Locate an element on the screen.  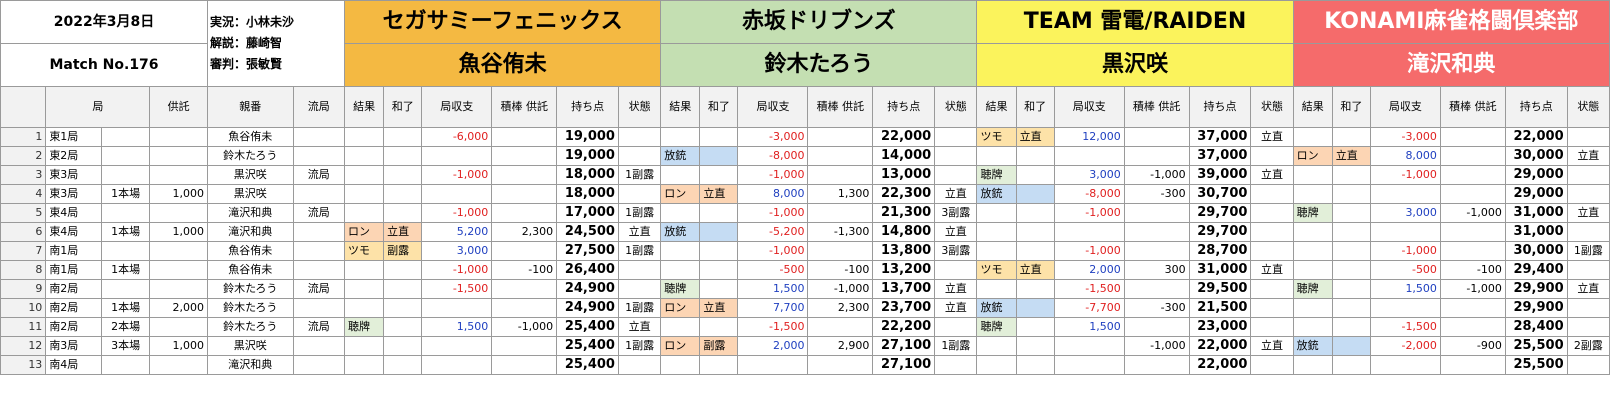
kyoku-cell: 南3局 is located at coordinates (73, 346).